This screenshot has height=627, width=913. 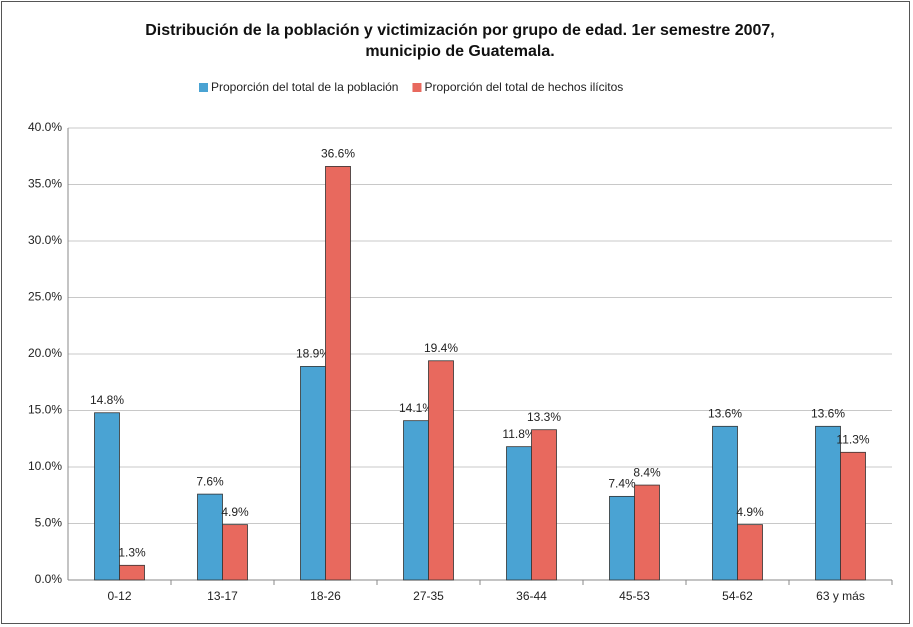 What do you see at coordinates (647, 472) in the screenshot?
I see `data-label: 8.4%` at bounding box center [647, 472].